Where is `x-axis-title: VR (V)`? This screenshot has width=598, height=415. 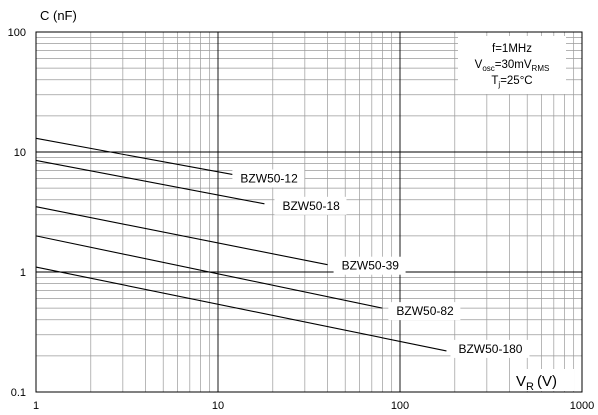
x-axis-title: VR (V) is located at coordinates (536, 383).